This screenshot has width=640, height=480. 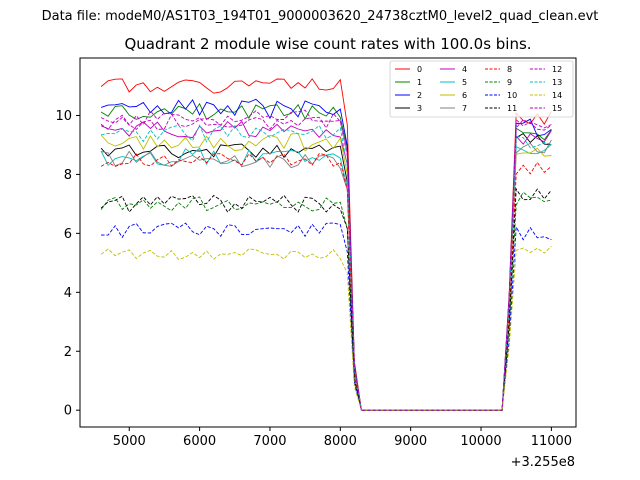 What do you see at coordinates (512, 108) in the screenshot?
I see `legend-label: 11` at bounding box center [512, 108].